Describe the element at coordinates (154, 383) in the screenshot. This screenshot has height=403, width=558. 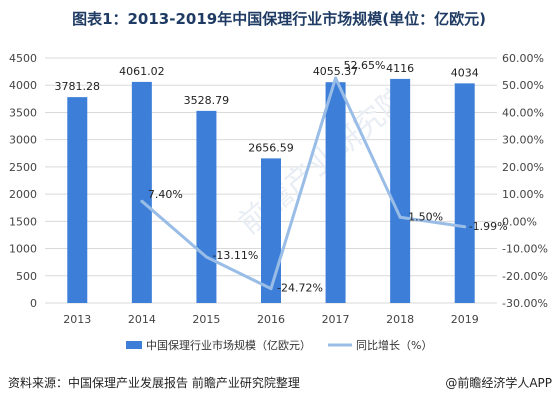
I see `source-note: 资料来源：中国保理产业发展报告 前瞻产业研究院整理` at that location.